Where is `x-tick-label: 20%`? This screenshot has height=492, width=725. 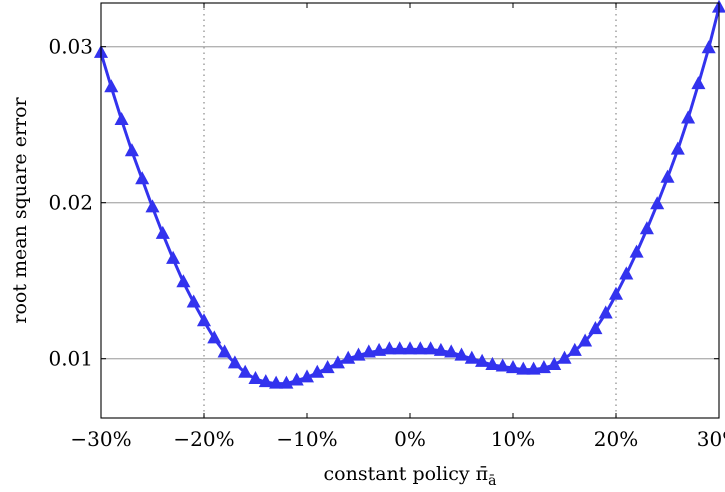
x-tick-label: 20% is located at coordinates (616, 439).